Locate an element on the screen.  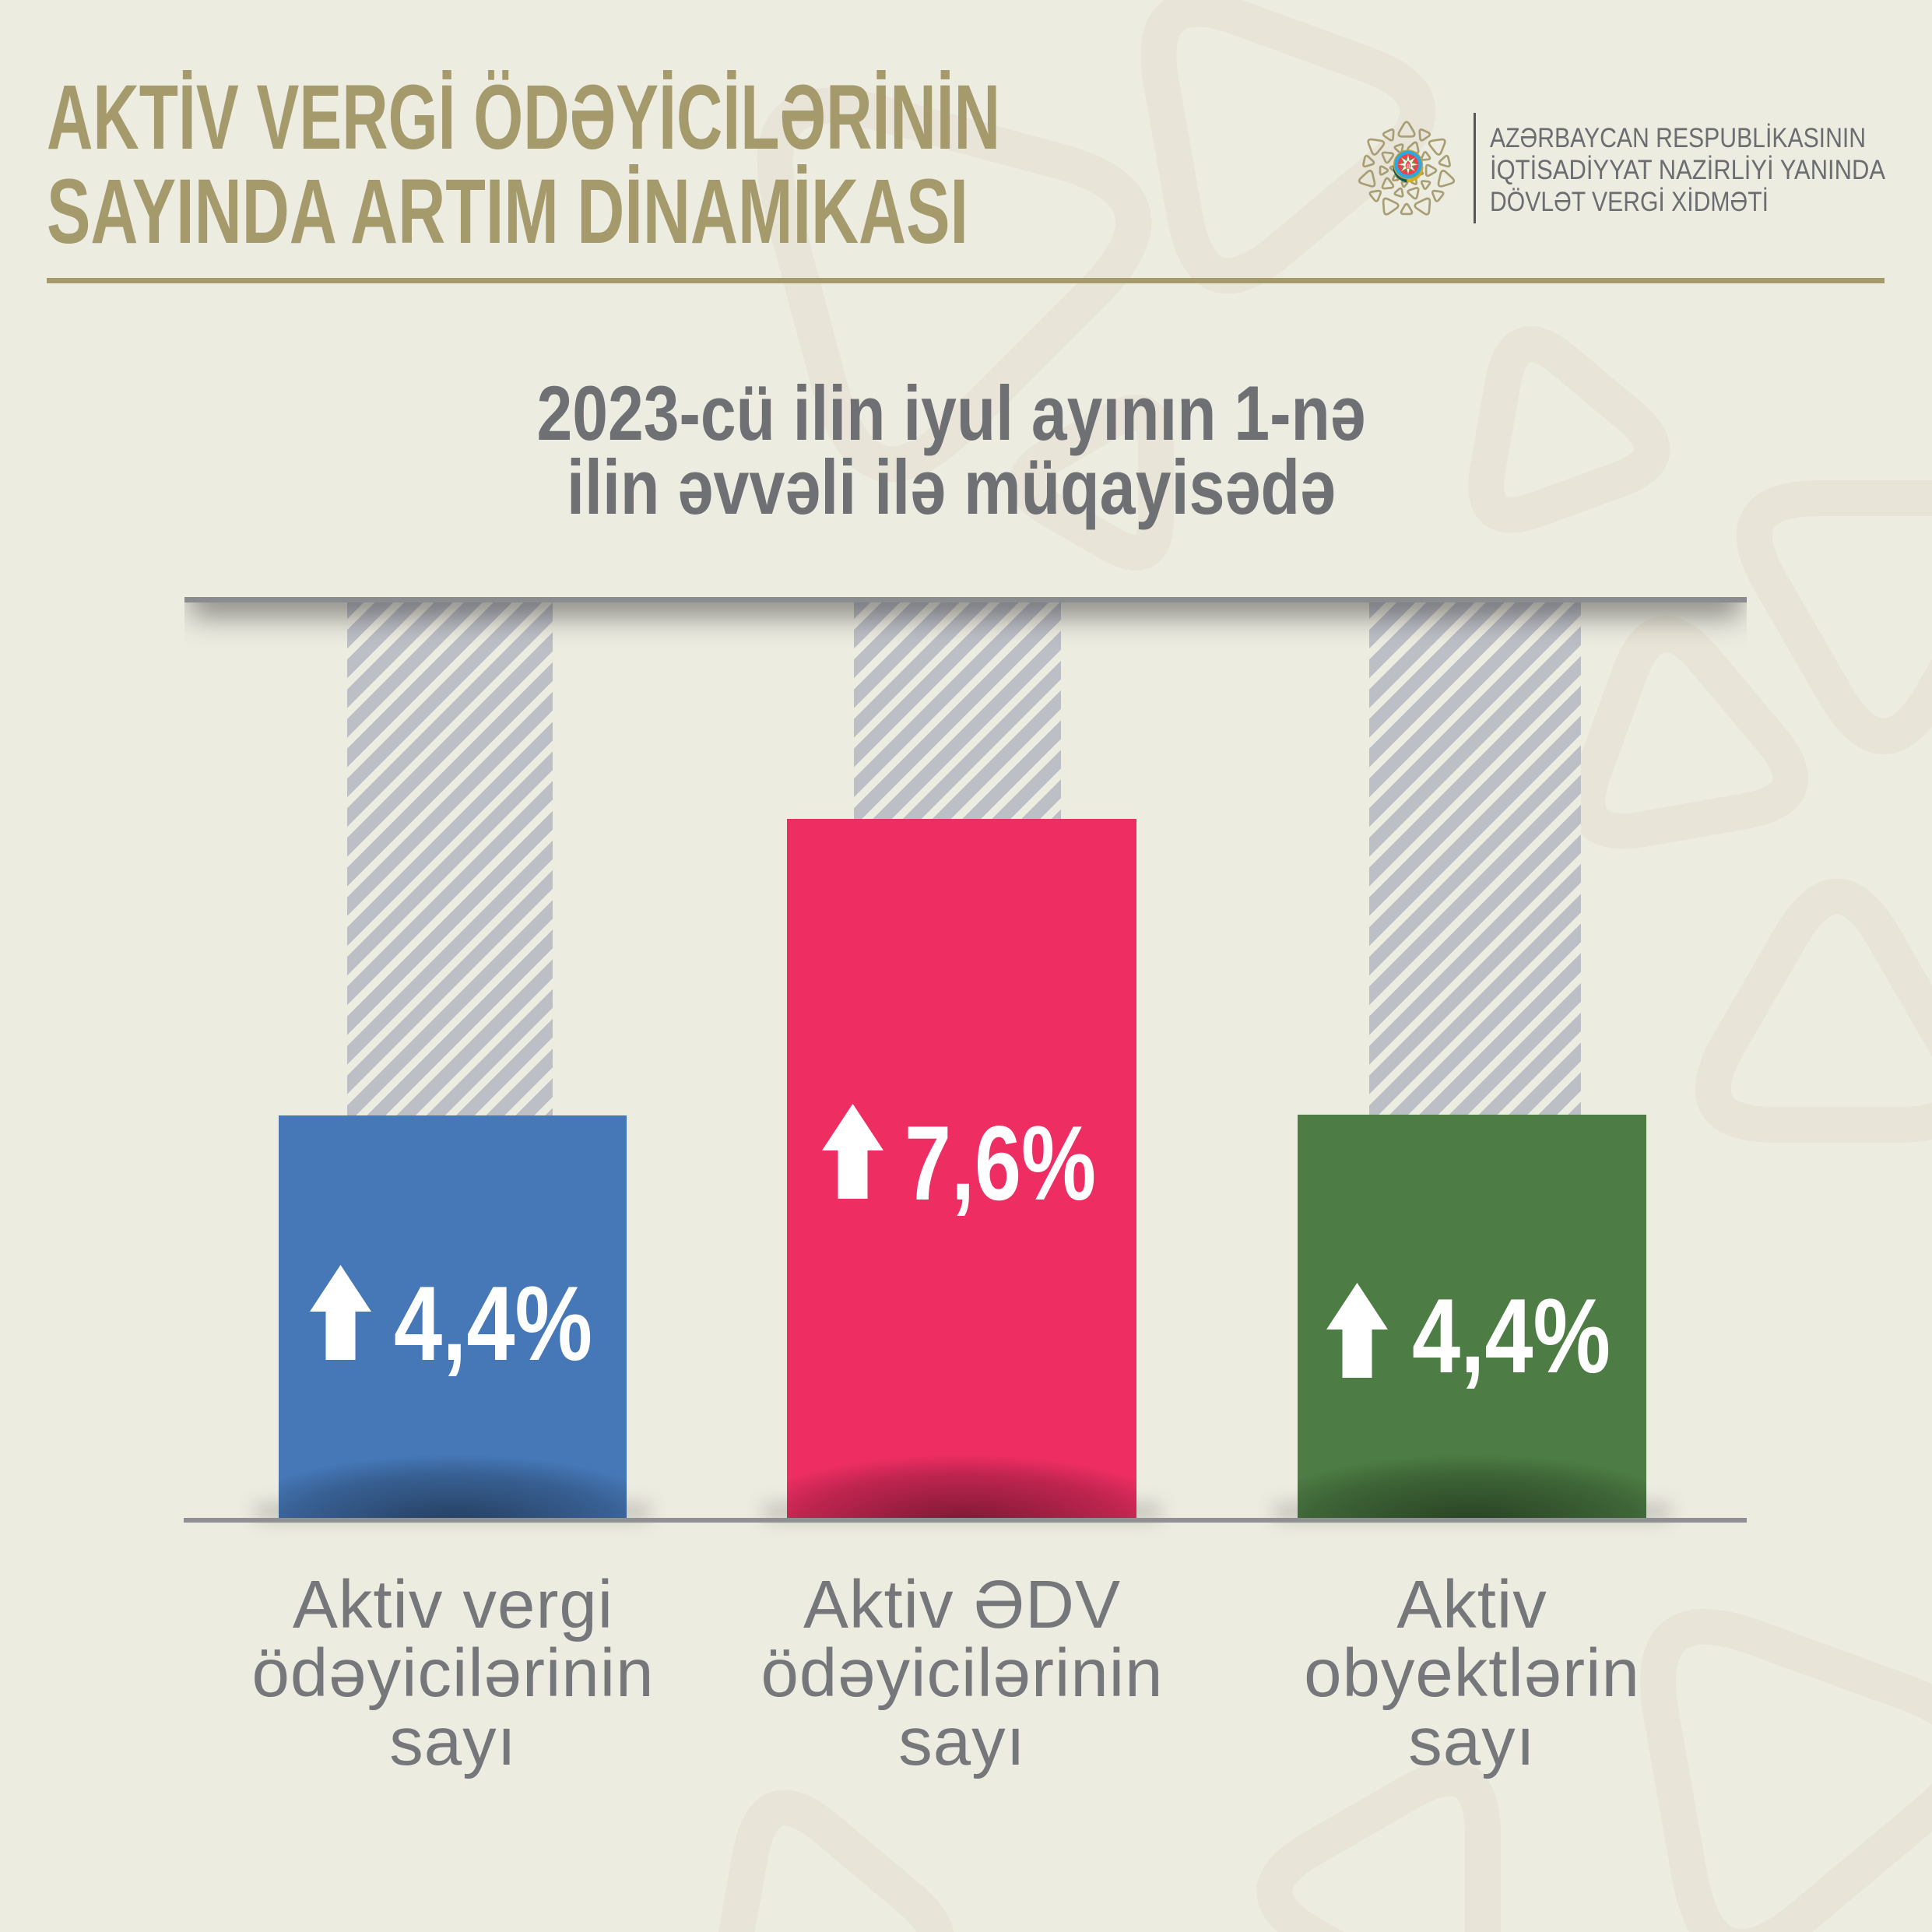
svg-text: İQTİSADİYYAT NAZİRLİYİ YANINDA is located at coordinates (1688, 170).